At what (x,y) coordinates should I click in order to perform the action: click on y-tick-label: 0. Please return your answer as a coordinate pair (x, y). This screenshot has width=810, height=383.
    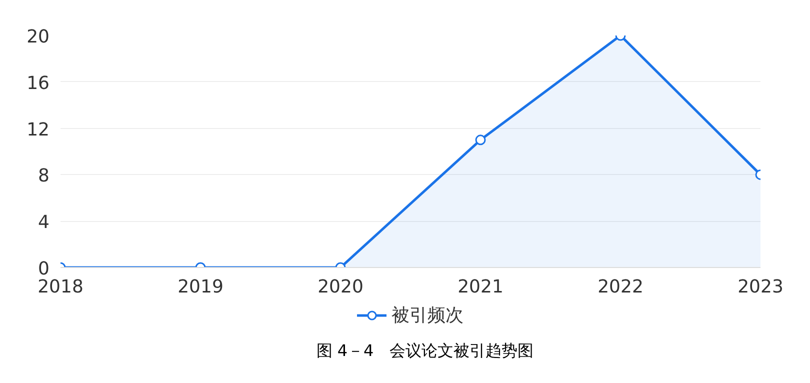
    Looking at the image, I should click on (44, 269).